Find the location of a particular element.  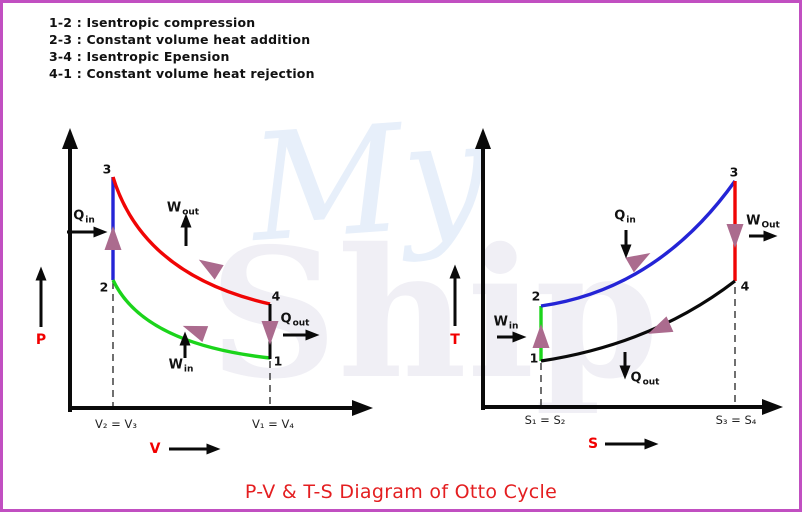

ts-qin-label: Qin is located at coordinates (625, 217).